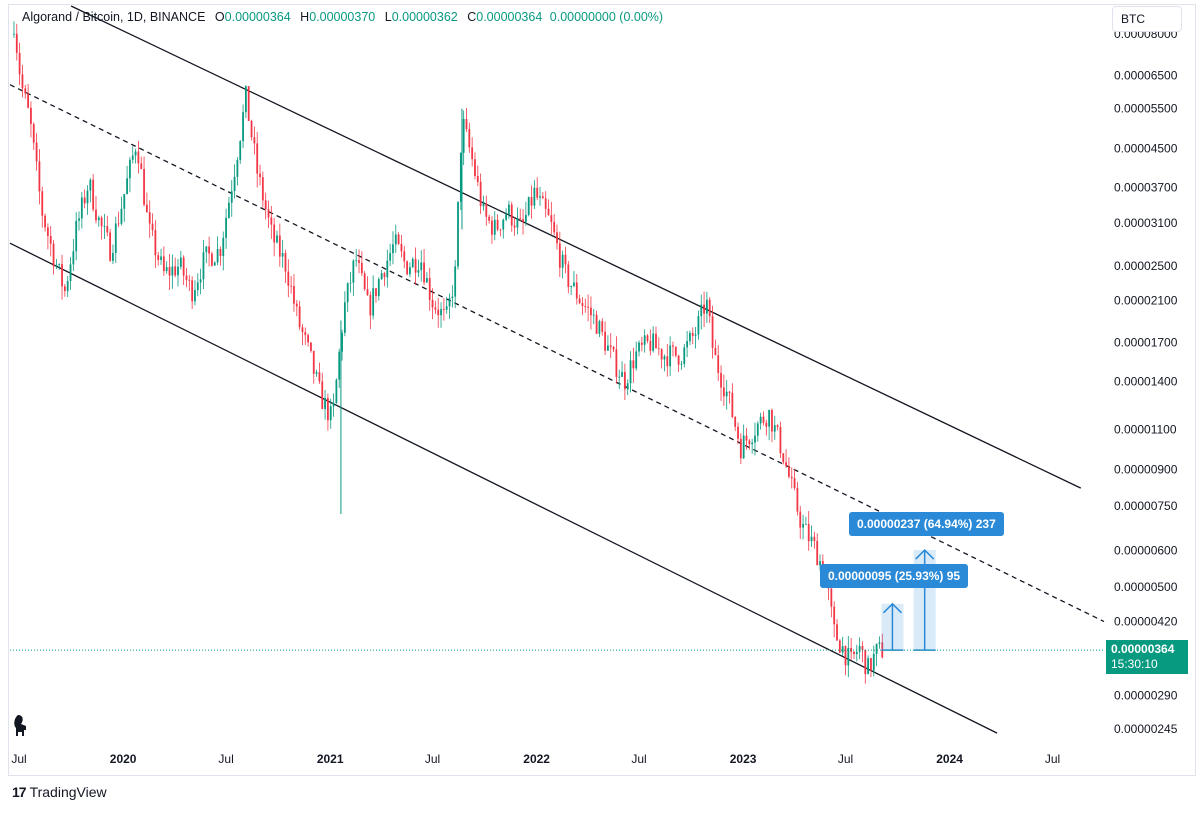  Describe the element at coordinates (219, 17) in the screenshot. I see `open-label: O` at that location.